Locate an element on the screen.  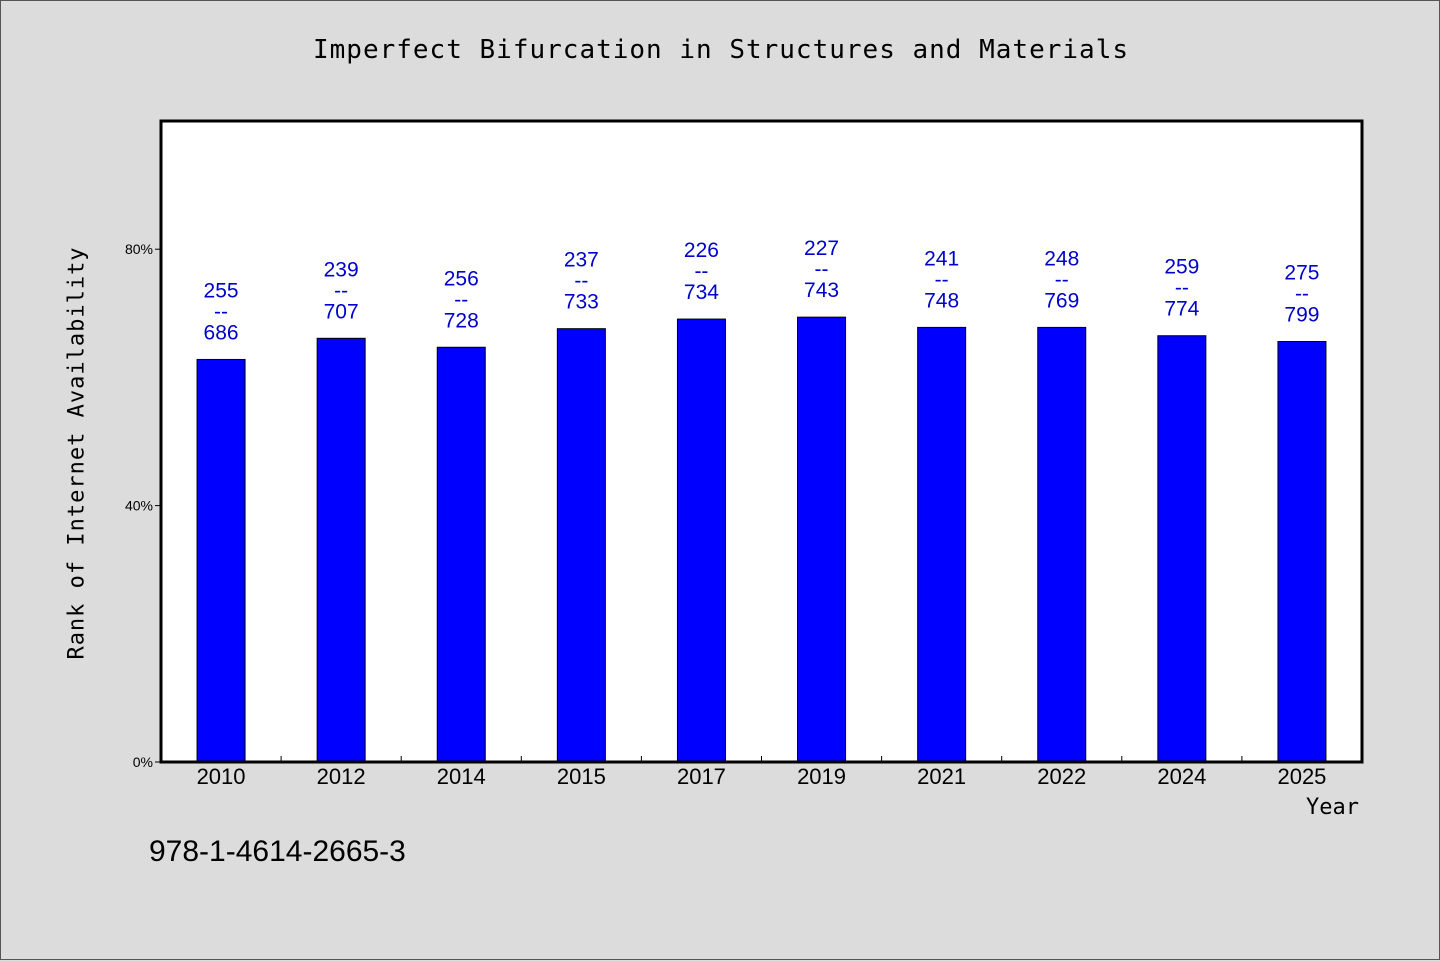
bar-data-label: 748 is located at coordinates (941, 300).